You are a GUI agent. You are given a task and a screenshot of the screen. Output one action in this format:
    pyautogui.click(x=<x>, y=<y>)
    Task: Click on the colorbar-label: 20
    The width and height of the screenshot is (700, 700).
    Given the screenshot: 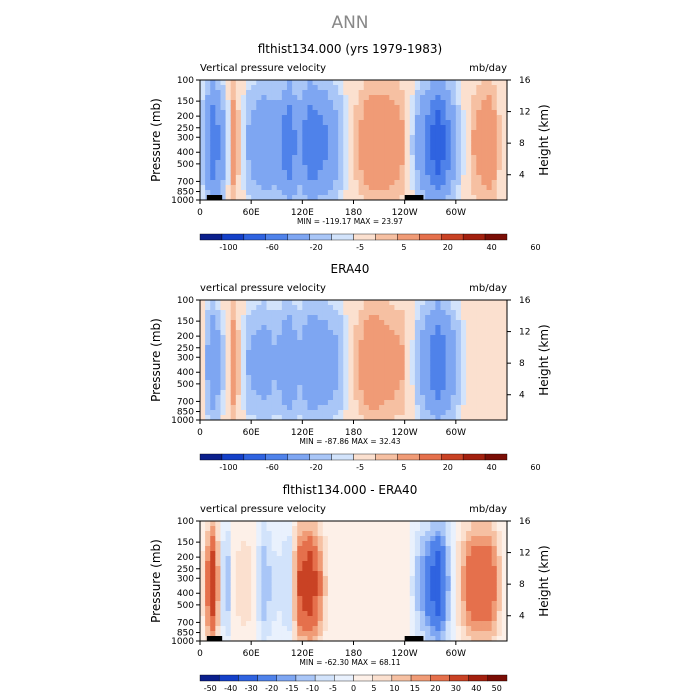 What is the action you would take?
    pyautogui.click(x=448, y=467)
    